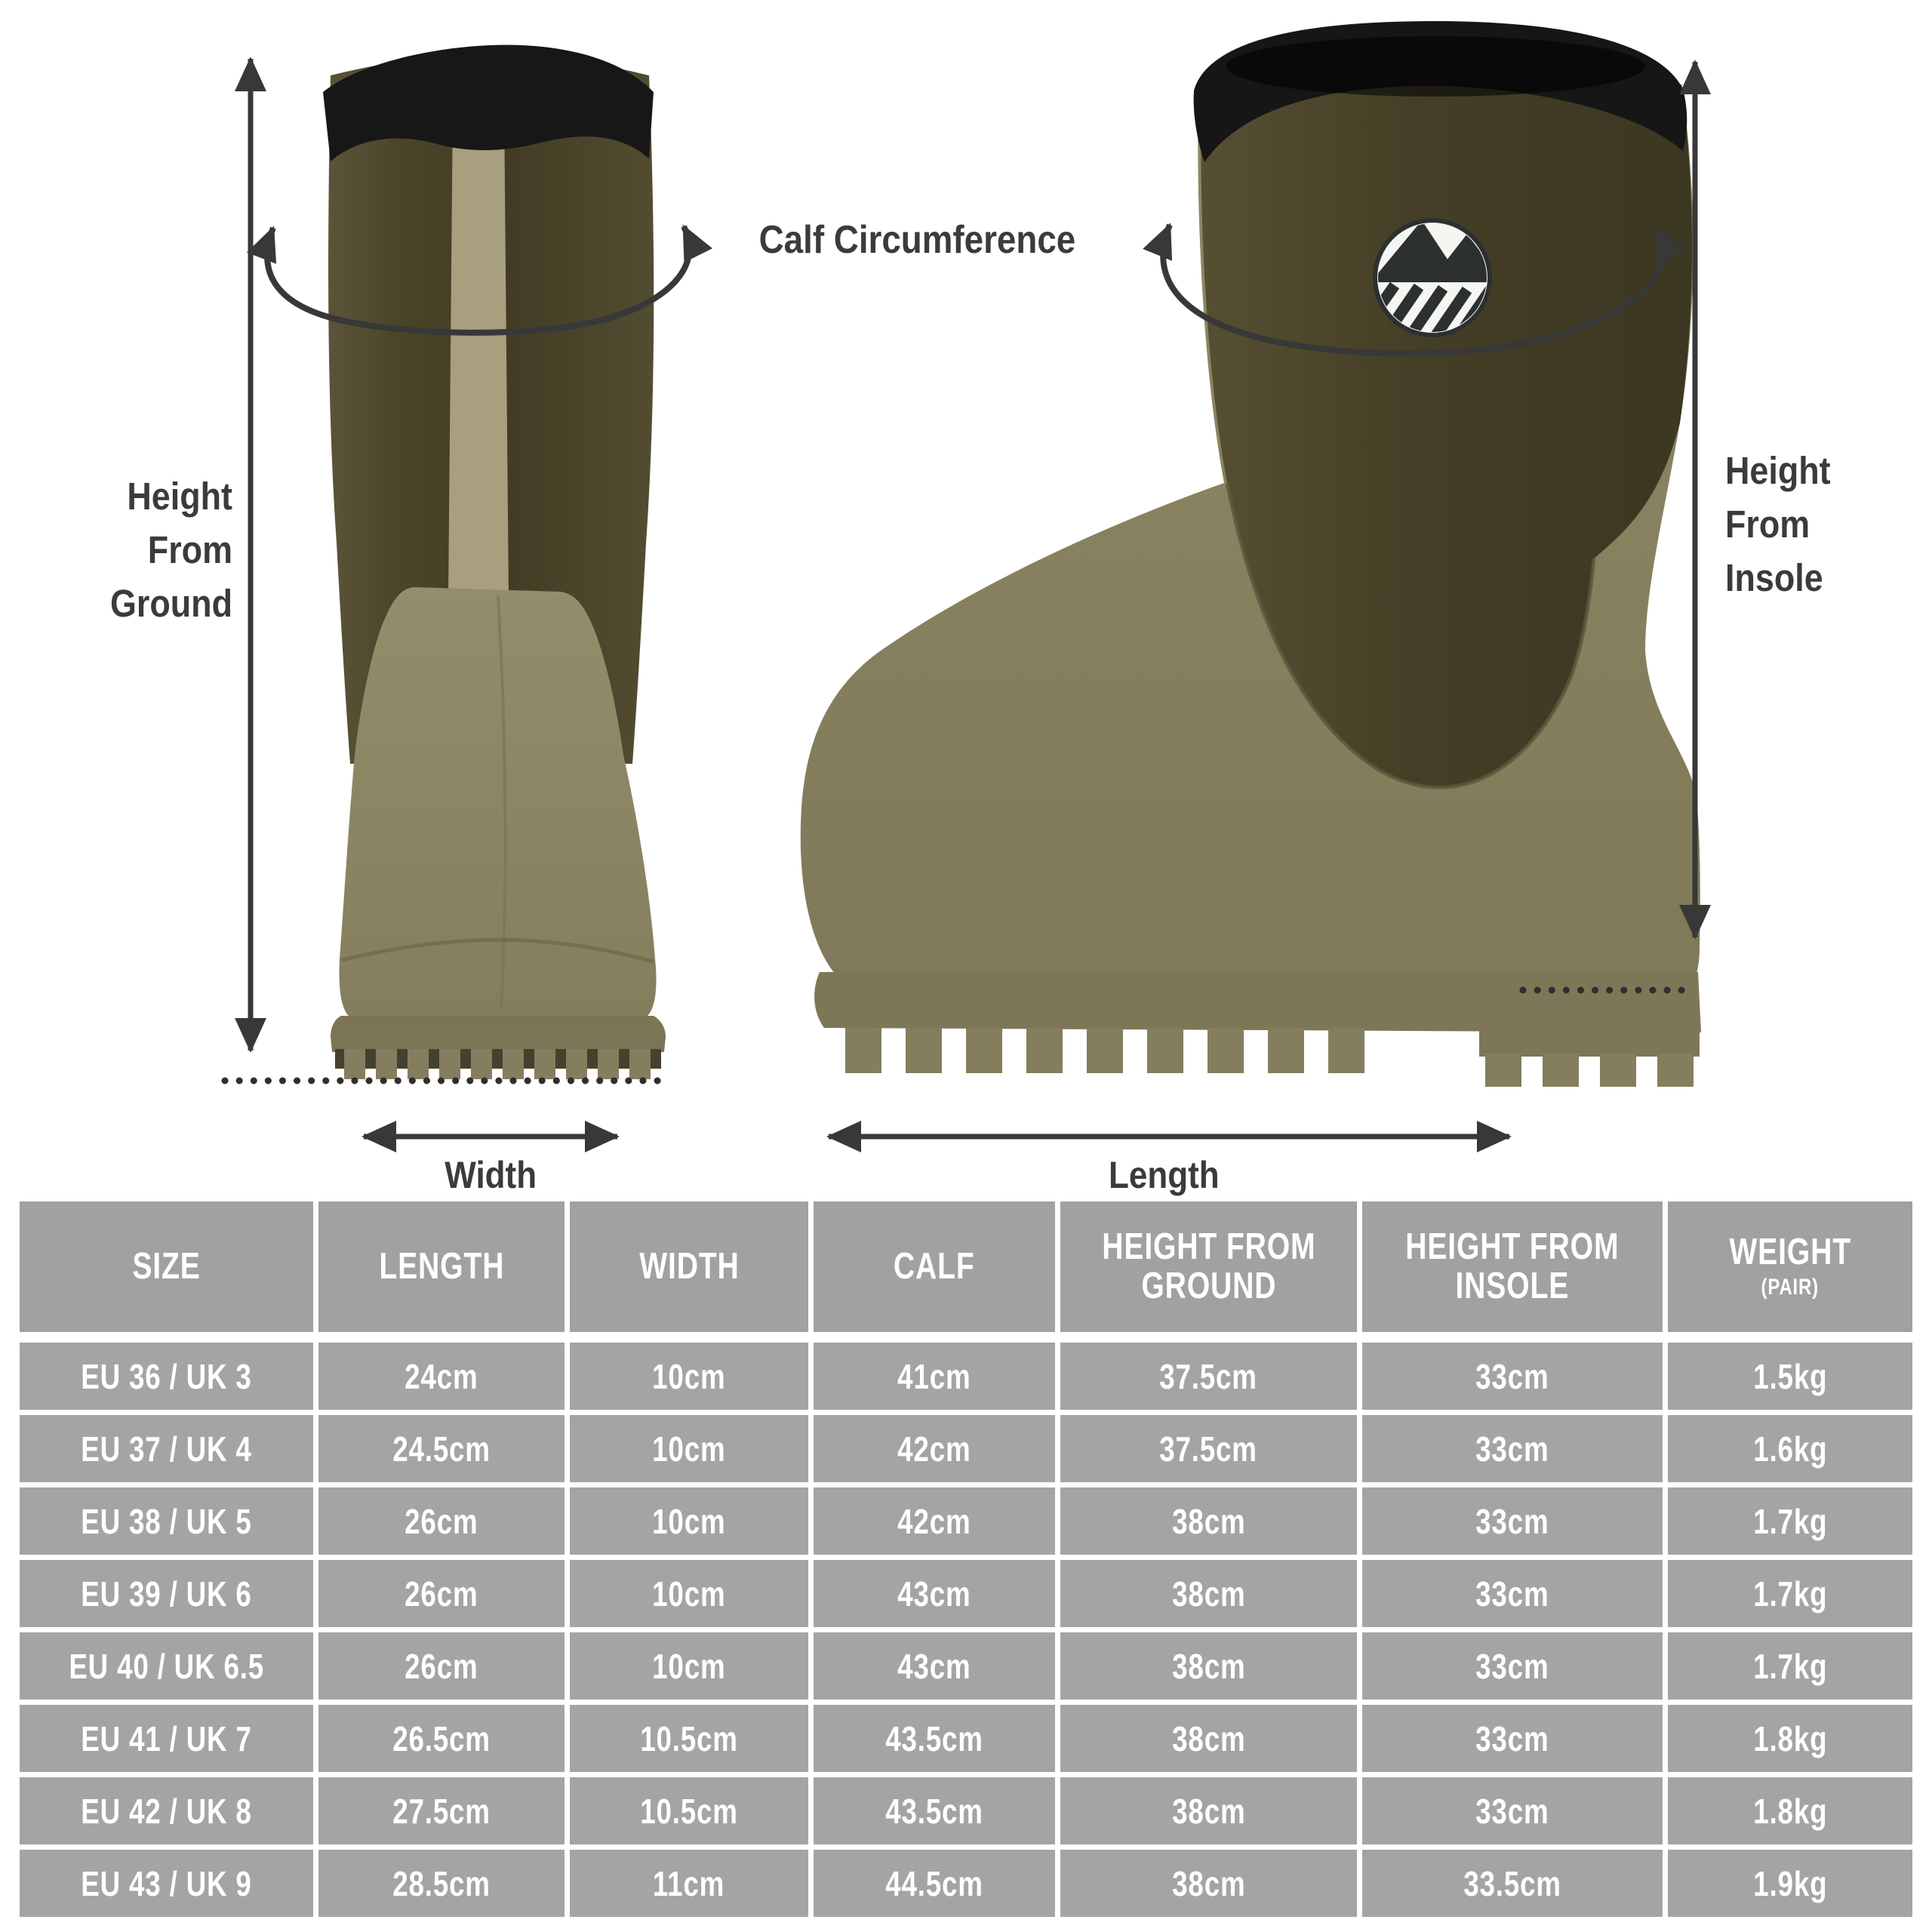  I want to click on column-header-weight: WEIGHT (PAIR), so click(1790, 1266).